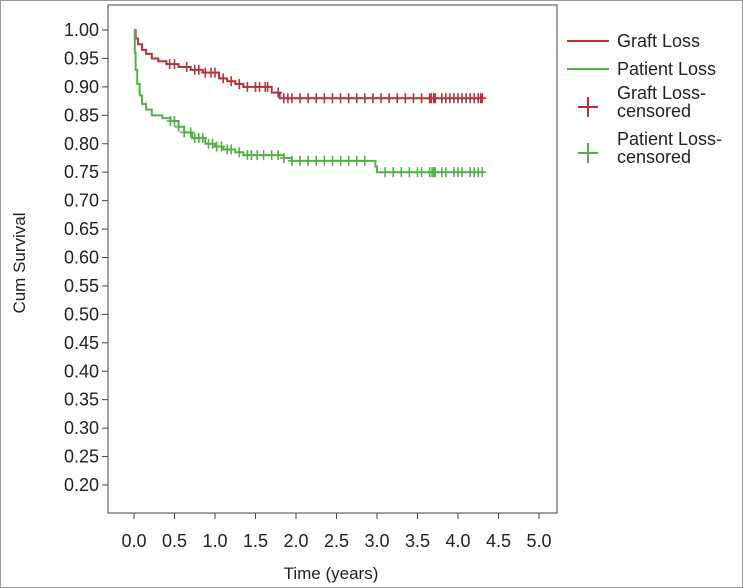 This screenshot has width=743, height=588. What do you see at coordinates (174, 541) in the screenshot?
I see `x-tick-label: 0.5` at bounding box center [174, 541].